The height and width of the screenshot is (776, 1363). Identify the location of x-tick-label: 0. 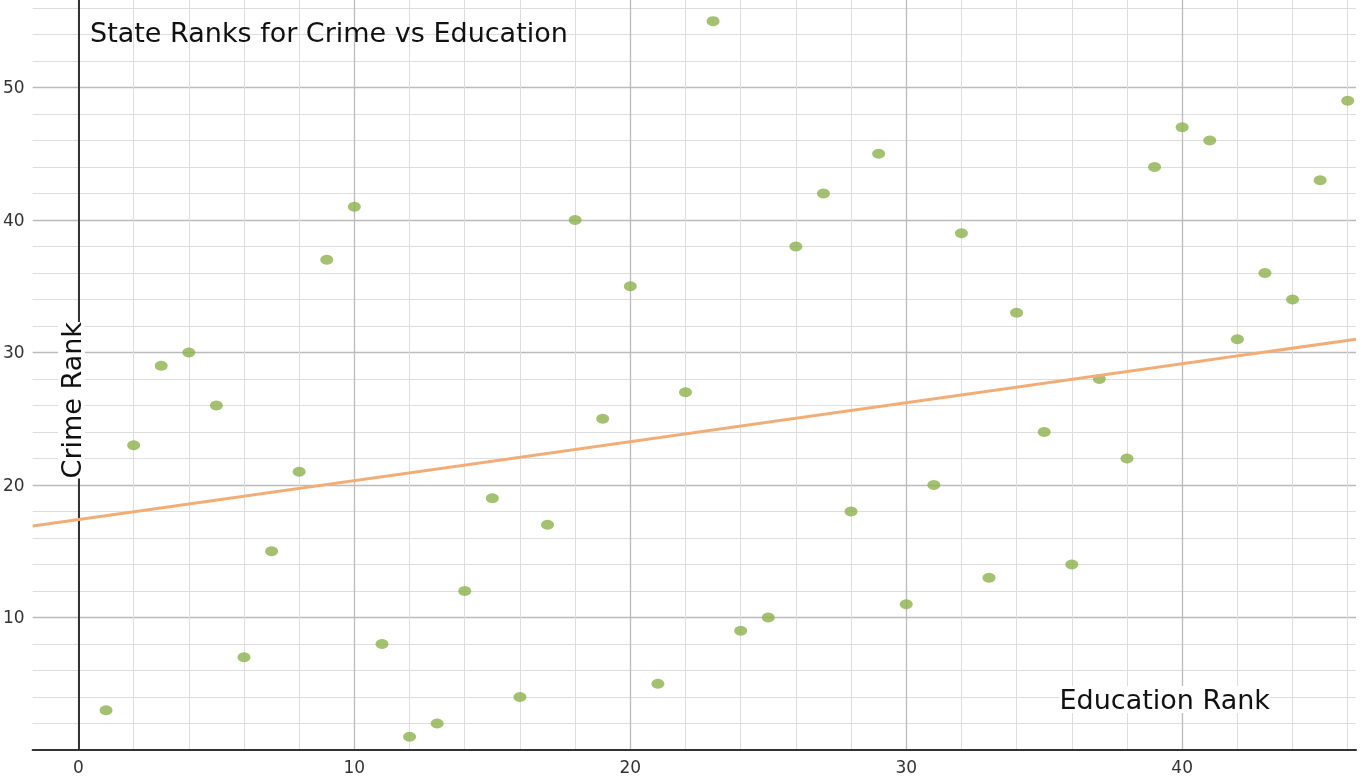
(78, 766).